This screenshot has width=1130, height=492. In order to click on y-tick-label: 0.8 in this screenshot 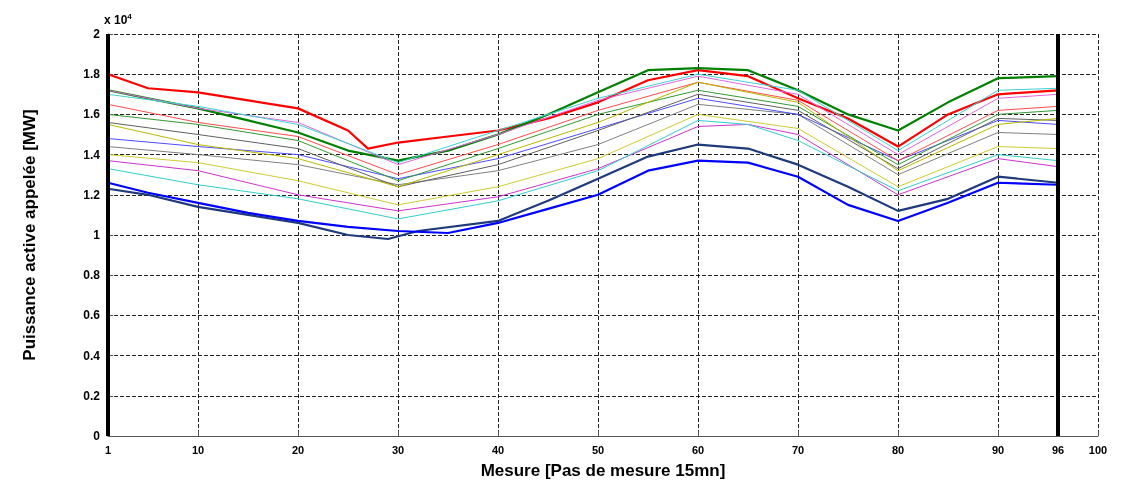, I will do `click(92, 275)`.